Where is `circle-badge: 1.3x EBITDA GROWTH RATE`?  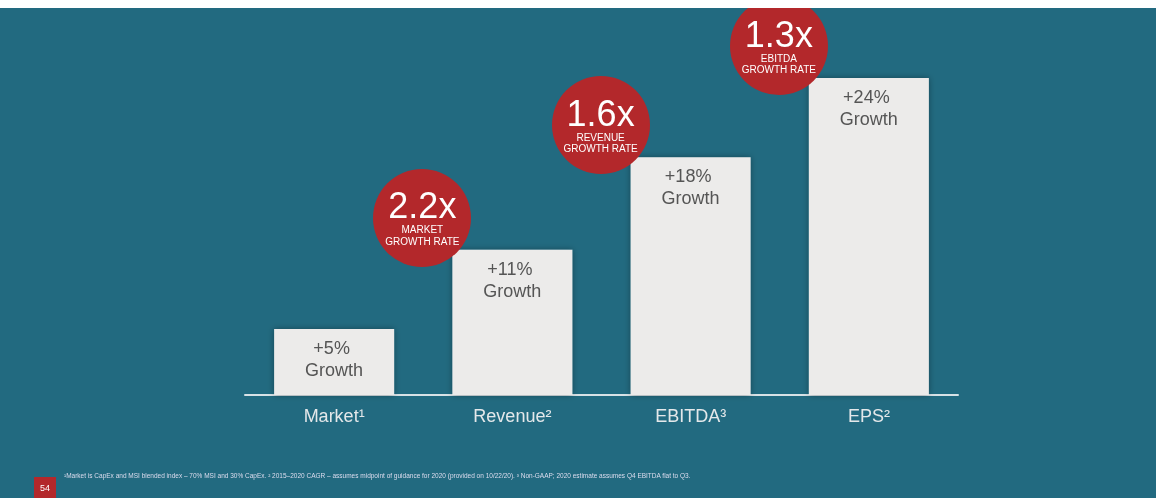 circle-badge: 1.3x EBITDA GROWTH RATE is located at coordinates (778, 51).